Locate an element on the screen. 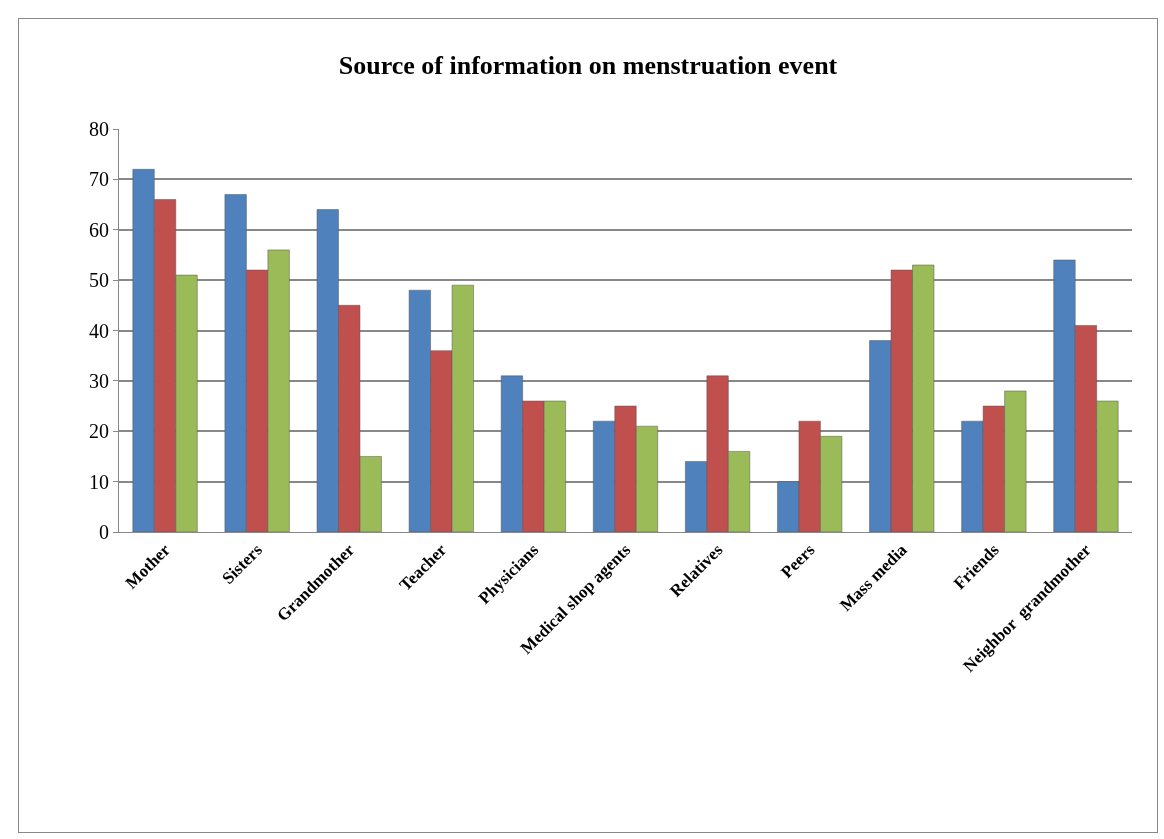  y-tick-label: 40 is located at coordinates (99, 330).